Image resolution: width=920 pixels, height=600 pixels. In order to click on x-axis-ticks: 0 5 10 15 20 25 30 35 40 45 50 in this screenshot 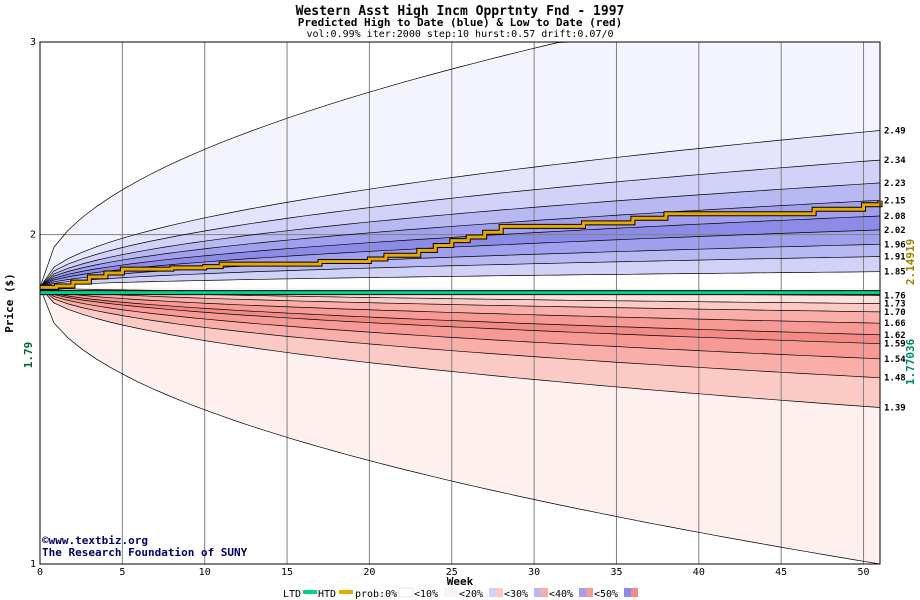, I will do `click(453, 572)`.